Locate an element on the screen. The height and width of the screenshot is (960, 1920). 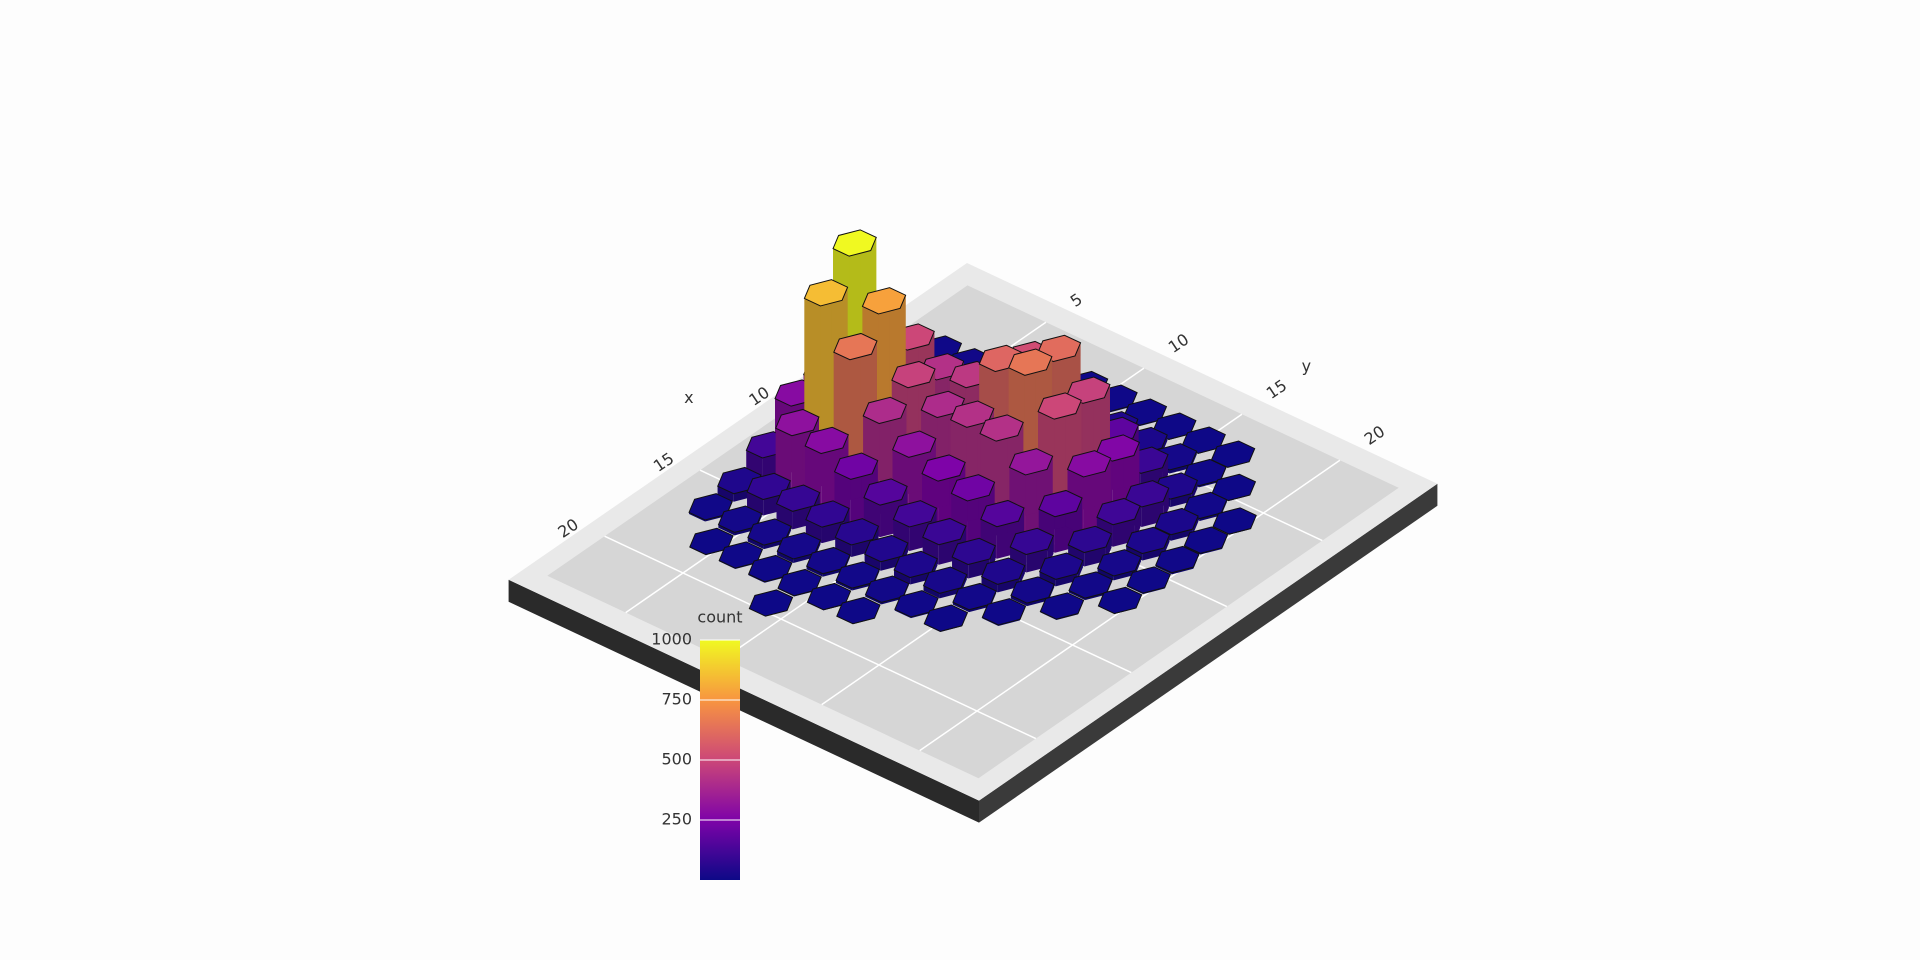
y-tick-label: 5 is located at coordinates (1076, 299).